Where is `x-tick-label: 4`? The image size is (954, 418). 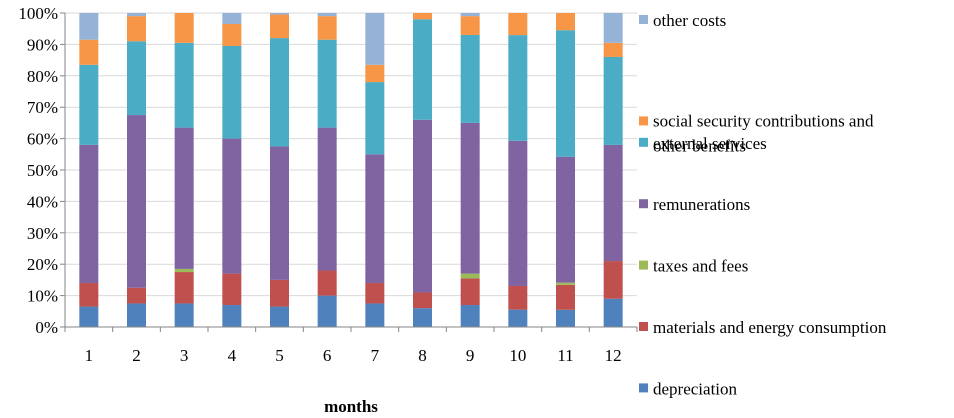 x-tick-label: 4 is located at coordinates (232, 355).